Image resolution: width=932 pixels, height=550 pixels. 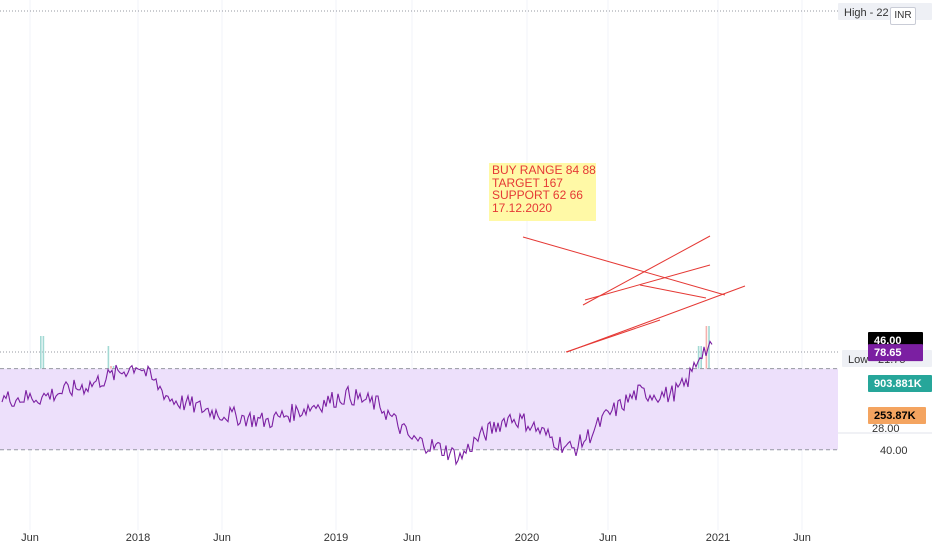 I want to click on note-date: 17.12.2020, so click(x=522, y=207).